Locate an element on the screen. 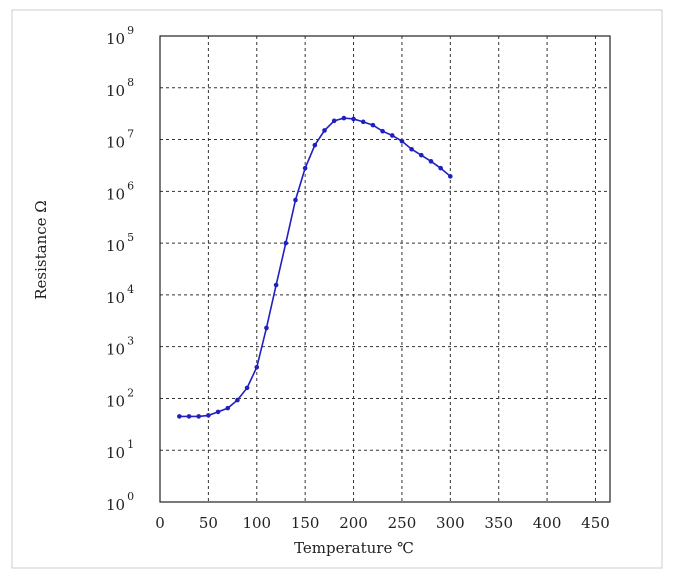  x-tick-label: 350 is located at coordinates (498, 523).